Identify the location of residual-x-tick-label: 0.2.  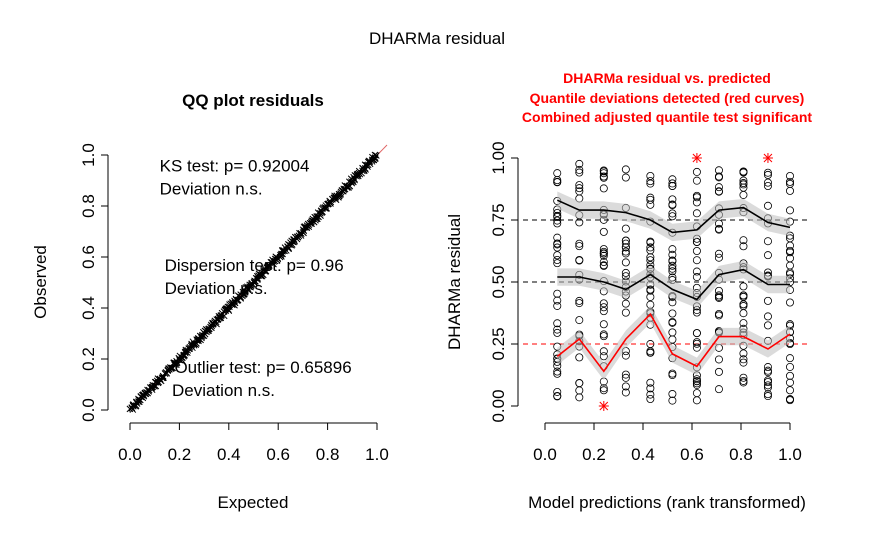
(594, 454).